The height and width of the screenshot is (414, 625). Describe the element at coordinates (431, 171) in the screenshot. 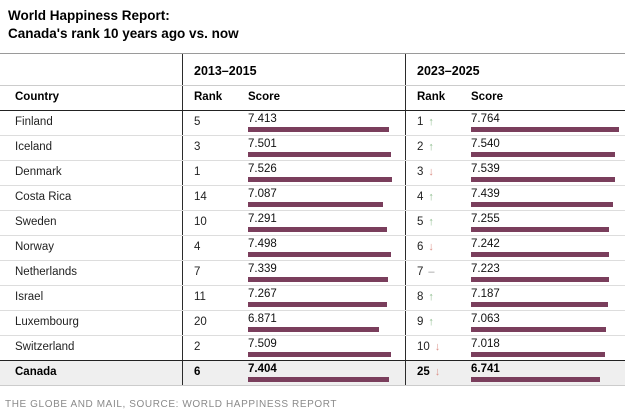

I see `trend-down-icon: ↓` at that location.